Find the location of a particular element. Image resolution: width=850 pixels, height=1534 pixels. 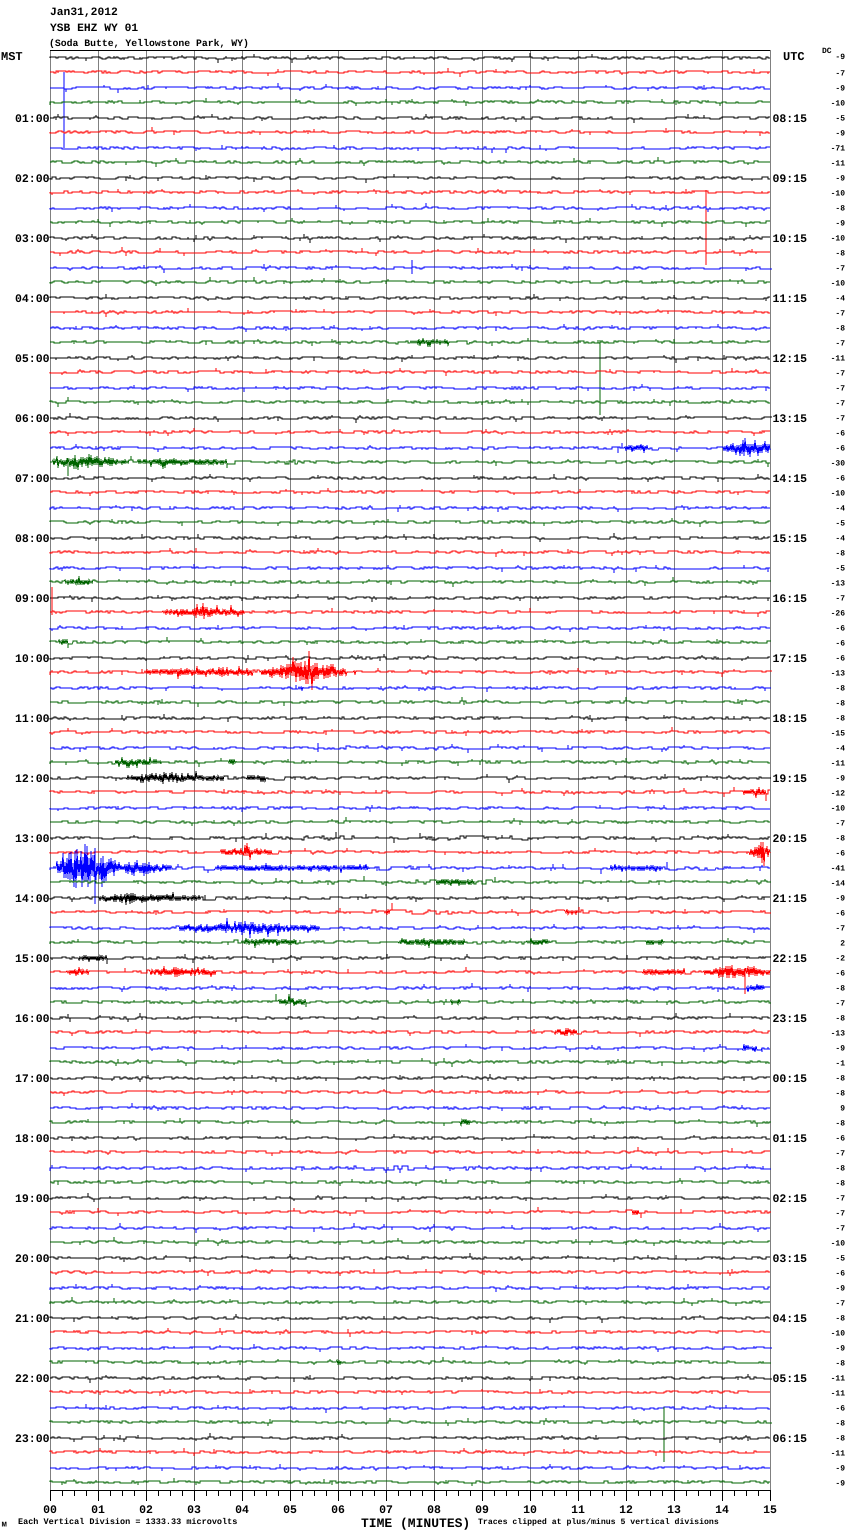

svg-text: -12 is located at coordinates (838, 794).